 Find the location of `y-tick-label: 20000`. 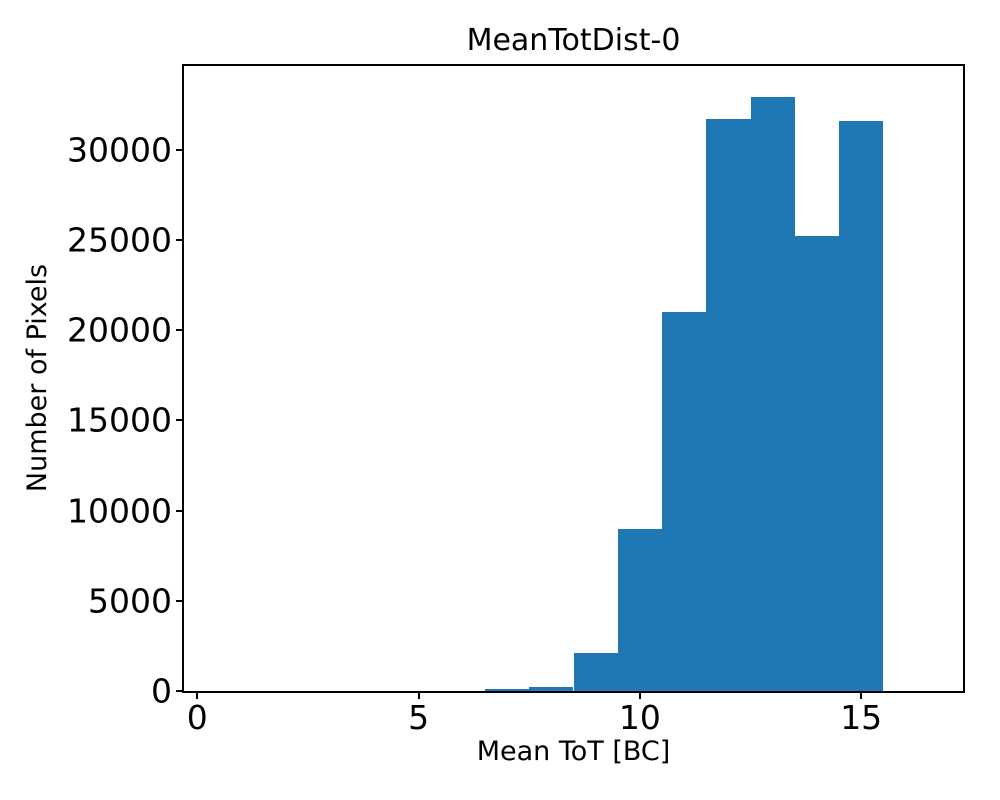

y-tick-label: 20000 is located at coordinates (119, 330).